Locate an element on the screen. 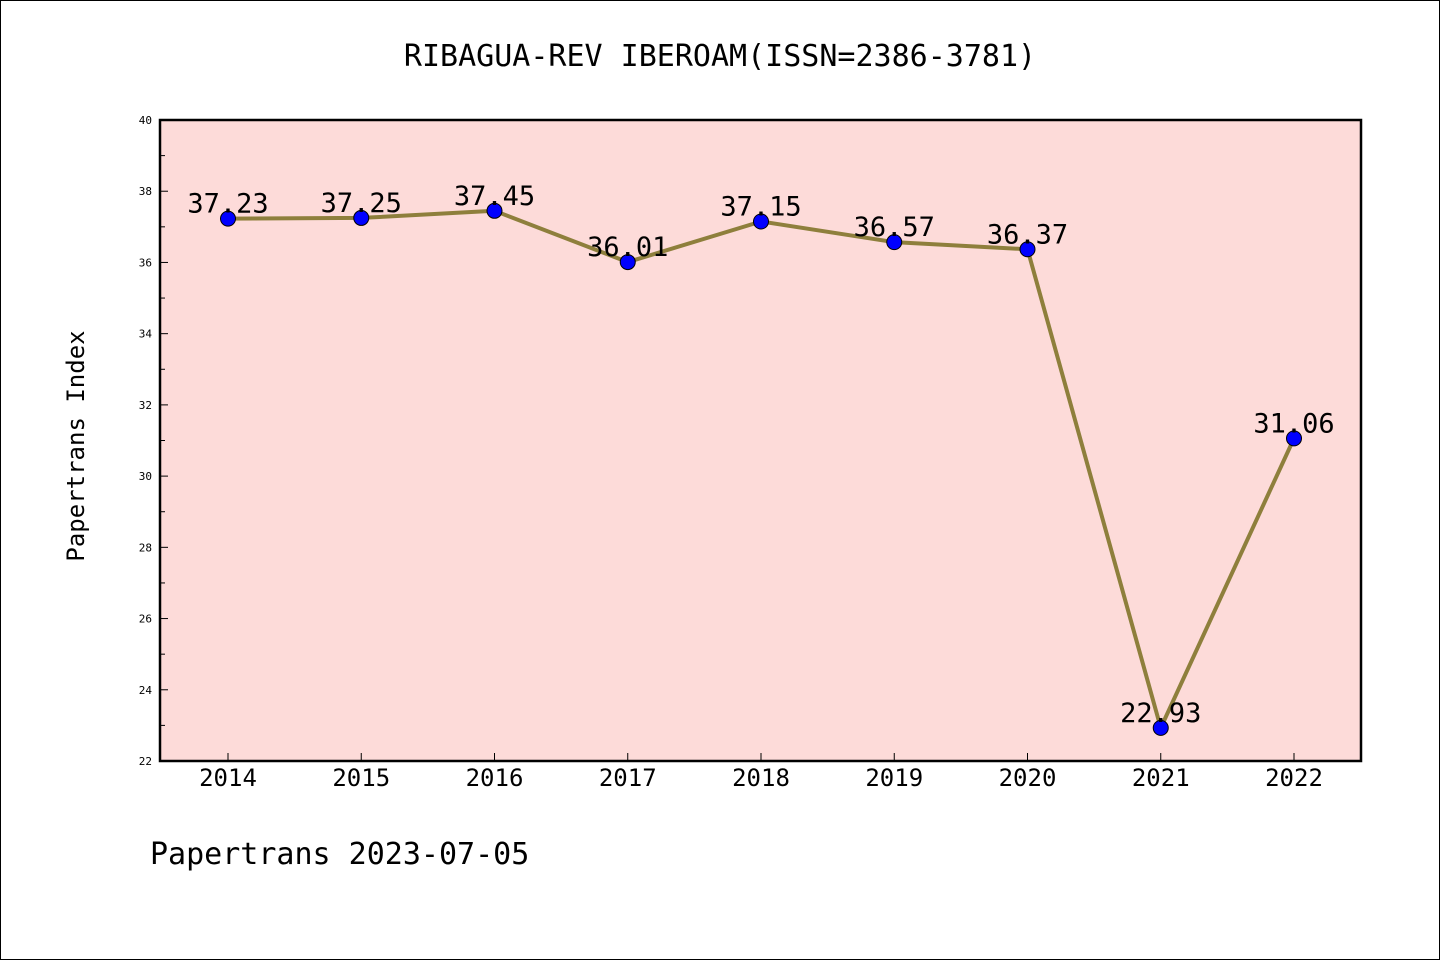  y-tick-label: 22 is located at coordinates (145, 761).